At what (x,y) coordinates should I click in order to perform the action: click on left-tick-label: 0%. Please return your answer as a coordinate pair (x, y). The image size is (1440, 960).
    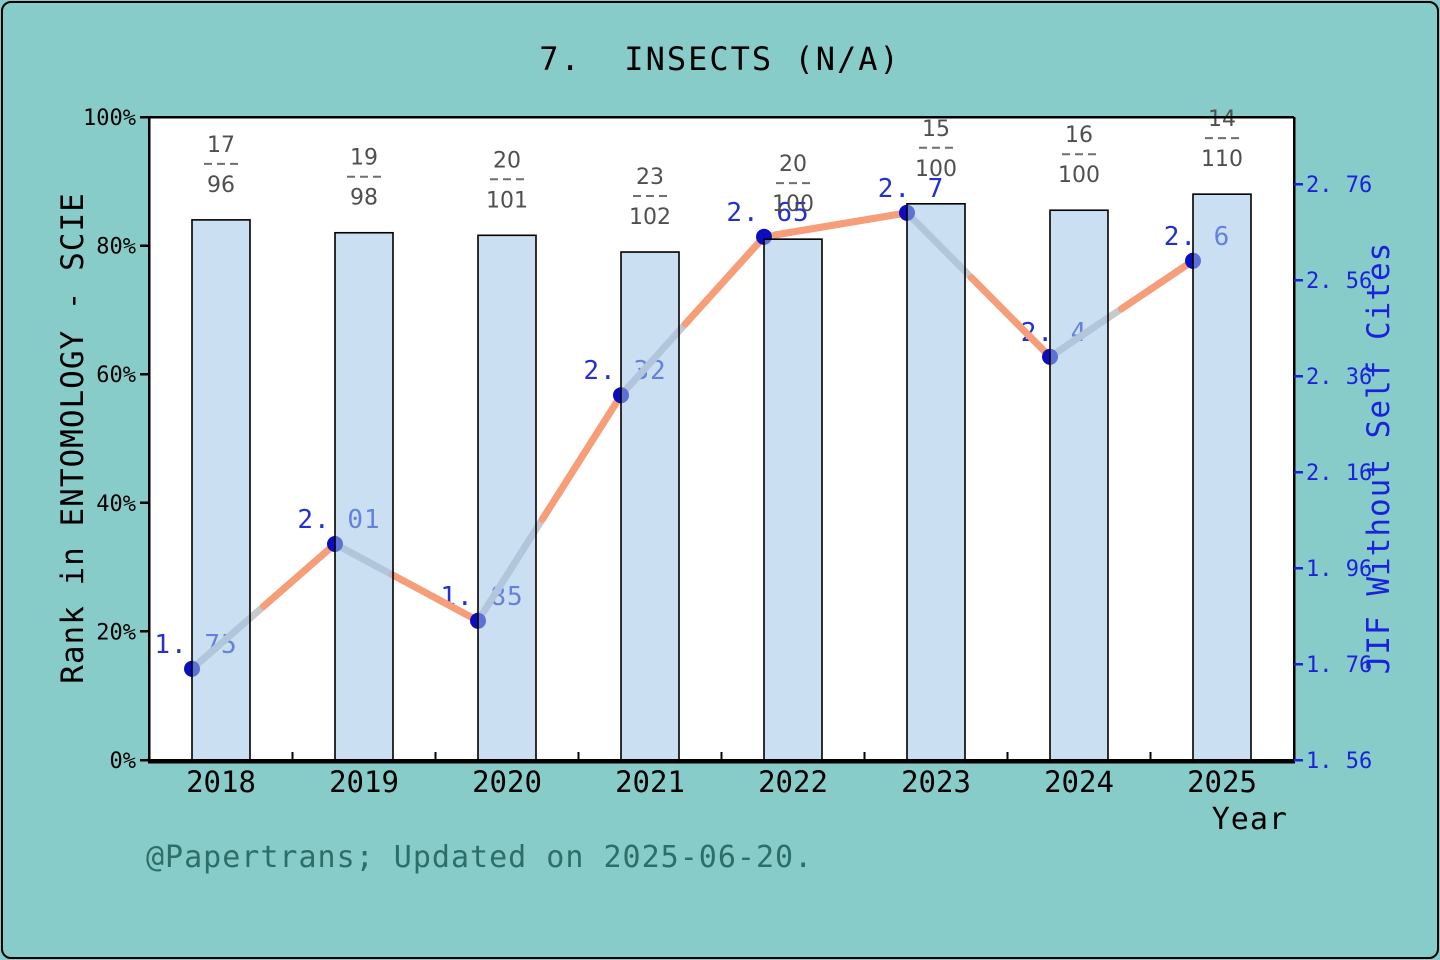
    Looking at the image, I should click on (123, 761).